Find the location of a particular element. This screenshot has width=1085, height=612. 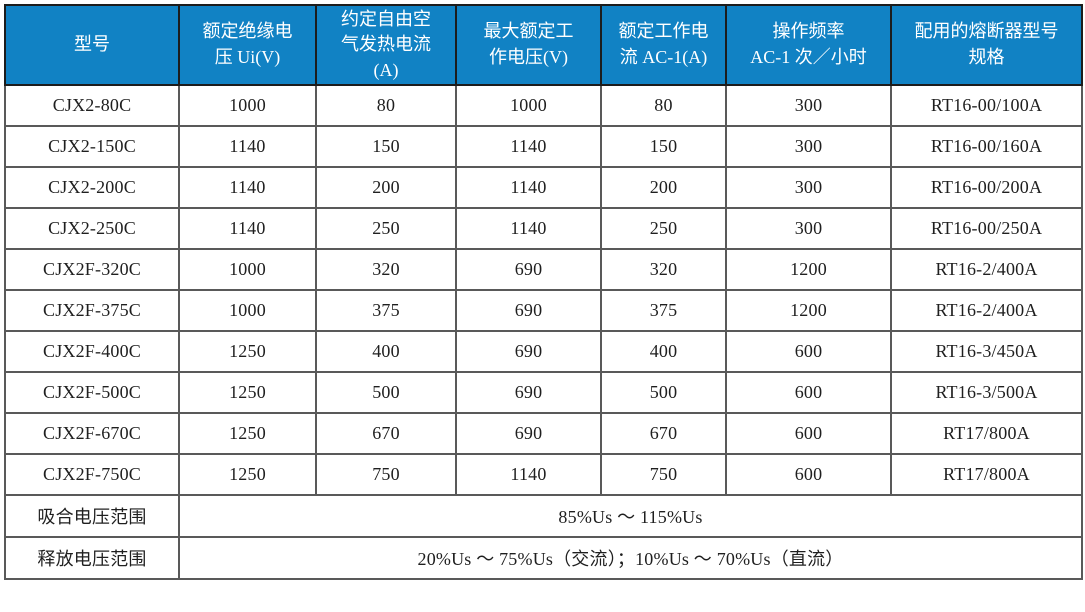

cell-model: CJX2-250C is located at coordinates (92, 228).